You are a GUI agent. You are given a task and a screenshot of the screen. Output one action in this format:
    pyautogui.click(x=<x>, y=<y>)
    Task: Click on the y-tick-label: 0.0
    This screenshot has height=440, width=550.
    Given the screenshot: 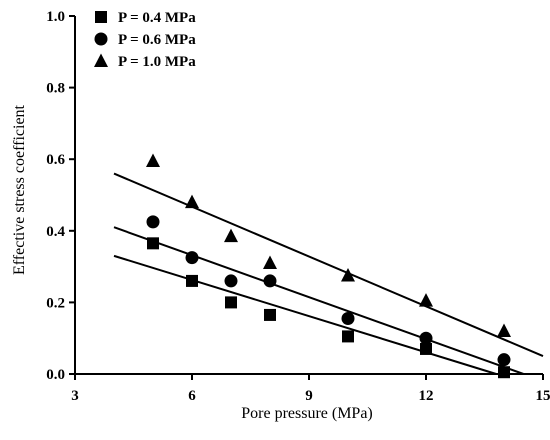 What is the action you would take?
    pyautogui.click(x=55, y=375)
    